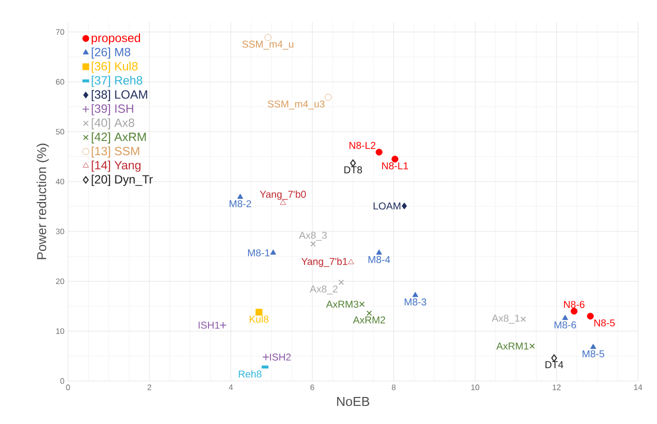 This screenshot has height=424, width=657. I want to click on legend-label: [36] Kul8, so click(115, 67).